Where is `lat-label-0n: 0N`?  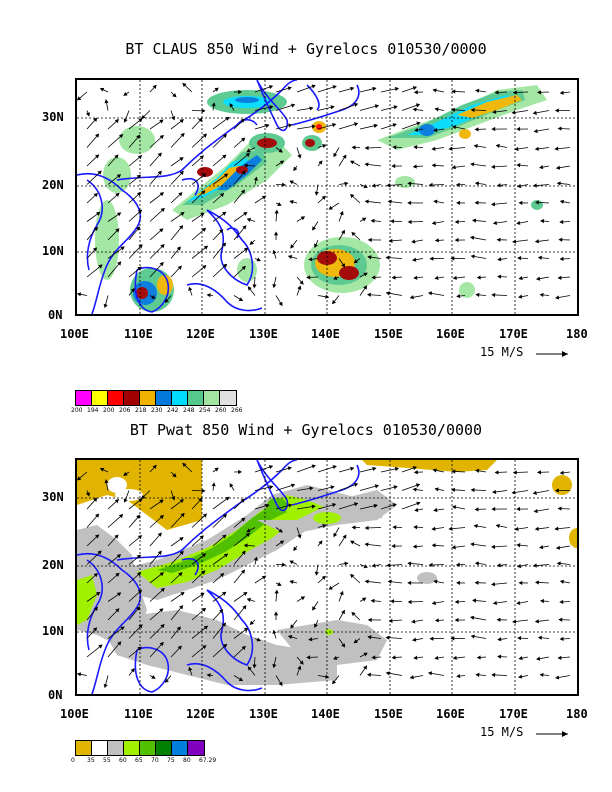
lat-label-0n: 0N is located at coordinates (55, 695).